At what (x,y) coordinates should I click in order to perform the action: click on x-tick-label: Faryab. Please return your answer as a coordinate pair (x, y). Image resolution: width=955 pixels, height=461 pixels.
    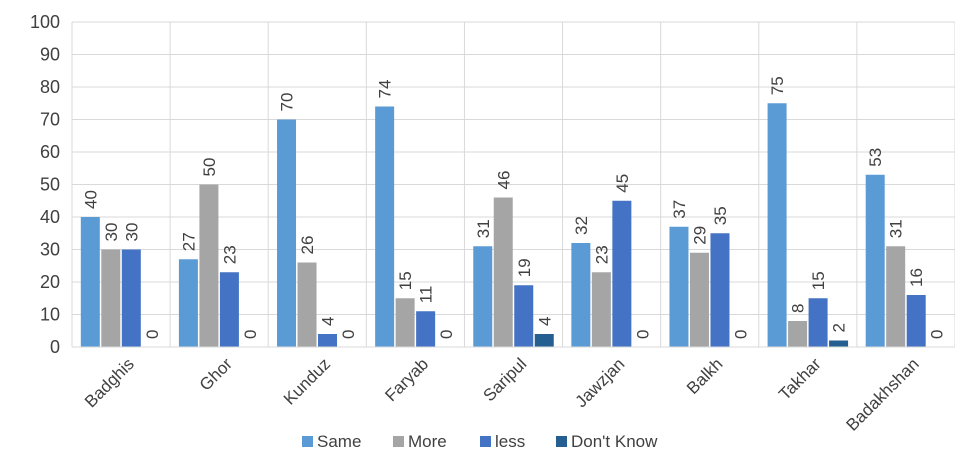
    Looking at the image, I should click on (406, 379).